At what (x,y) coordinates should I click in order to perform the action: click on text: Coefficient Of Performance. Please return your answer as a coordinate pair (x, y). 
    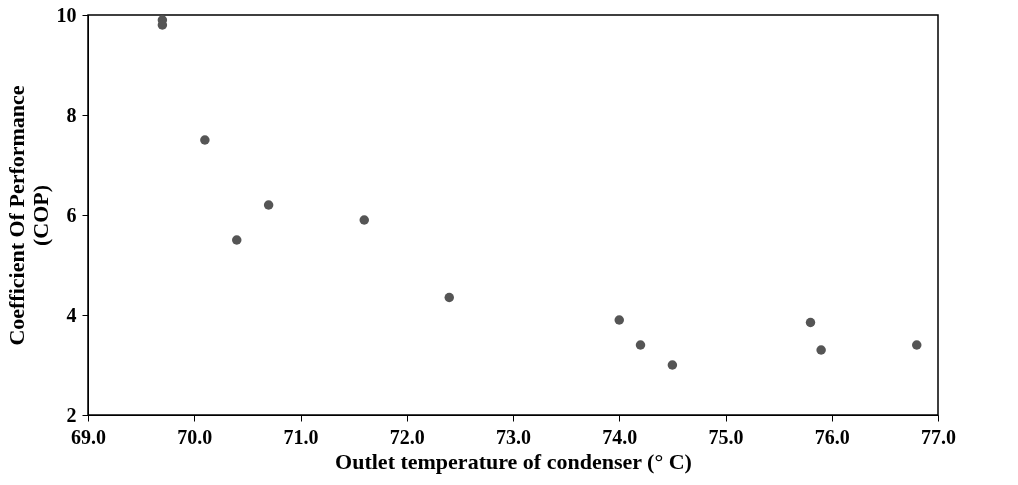
    Looking at the image, I should click on (16, 215).